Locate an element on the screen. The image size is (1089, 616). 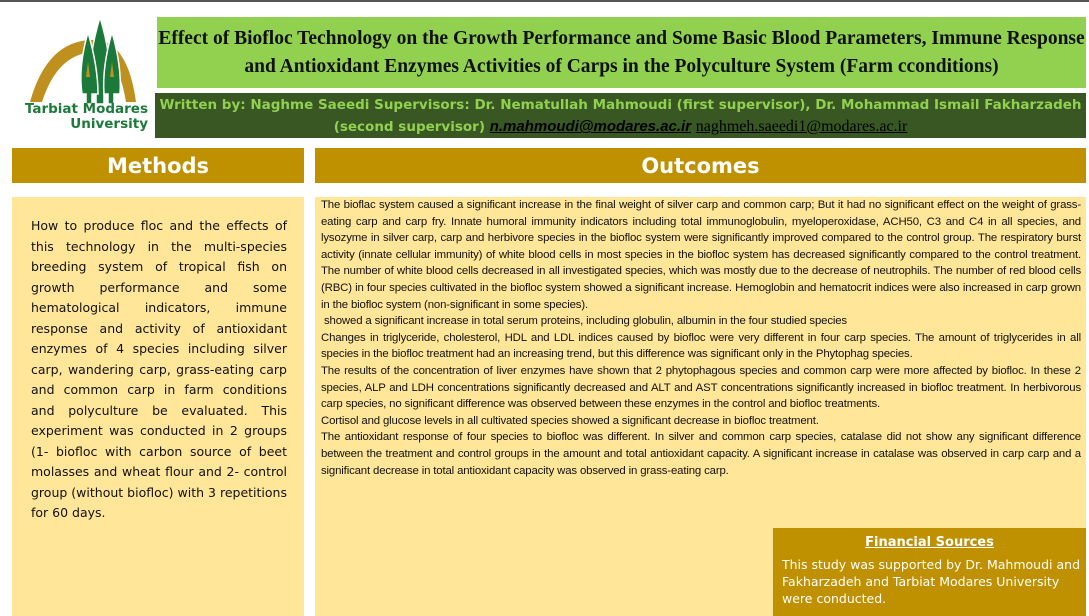
cypress-arch-icon is located at coordinates (83, 59).